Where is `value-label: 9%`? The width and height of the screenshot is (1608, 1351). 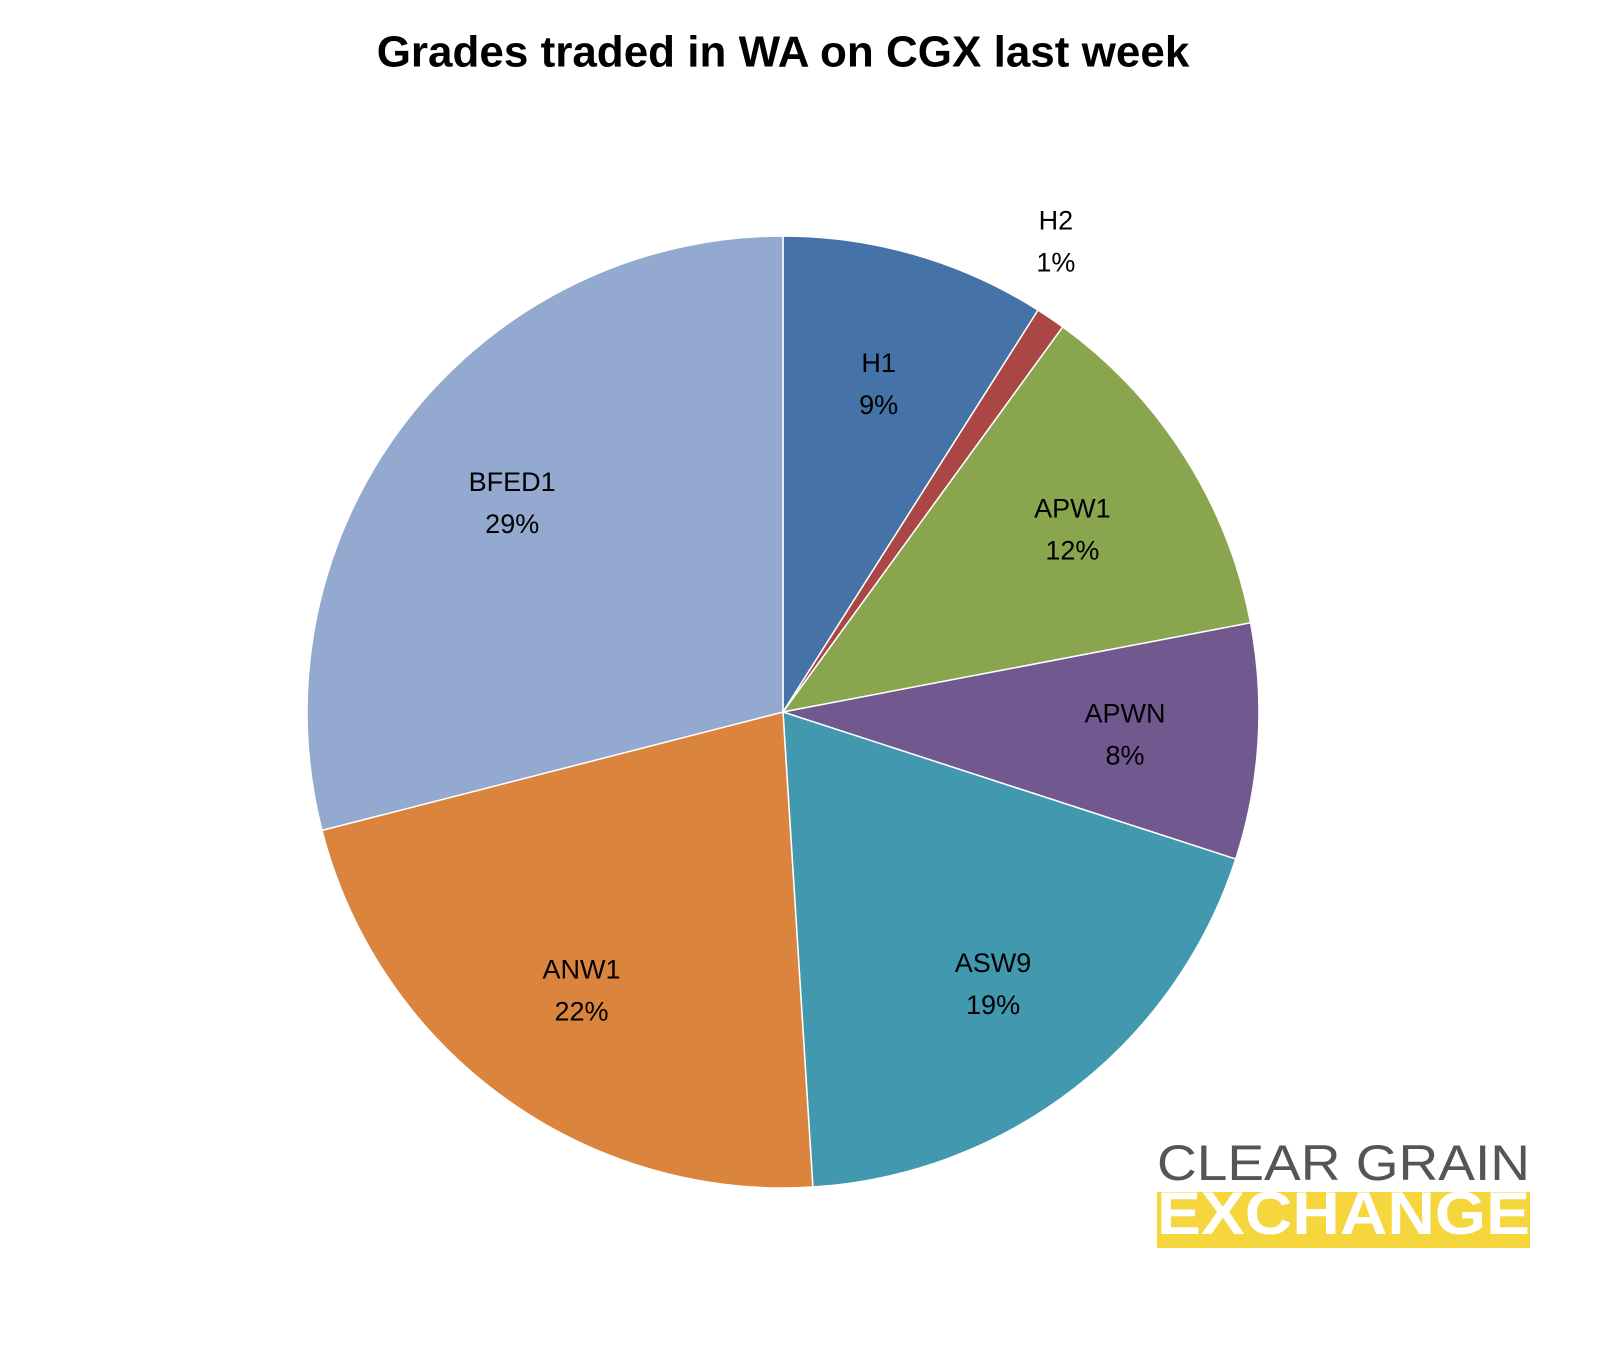 value-label: 9% is located at coordinates (878, 405).